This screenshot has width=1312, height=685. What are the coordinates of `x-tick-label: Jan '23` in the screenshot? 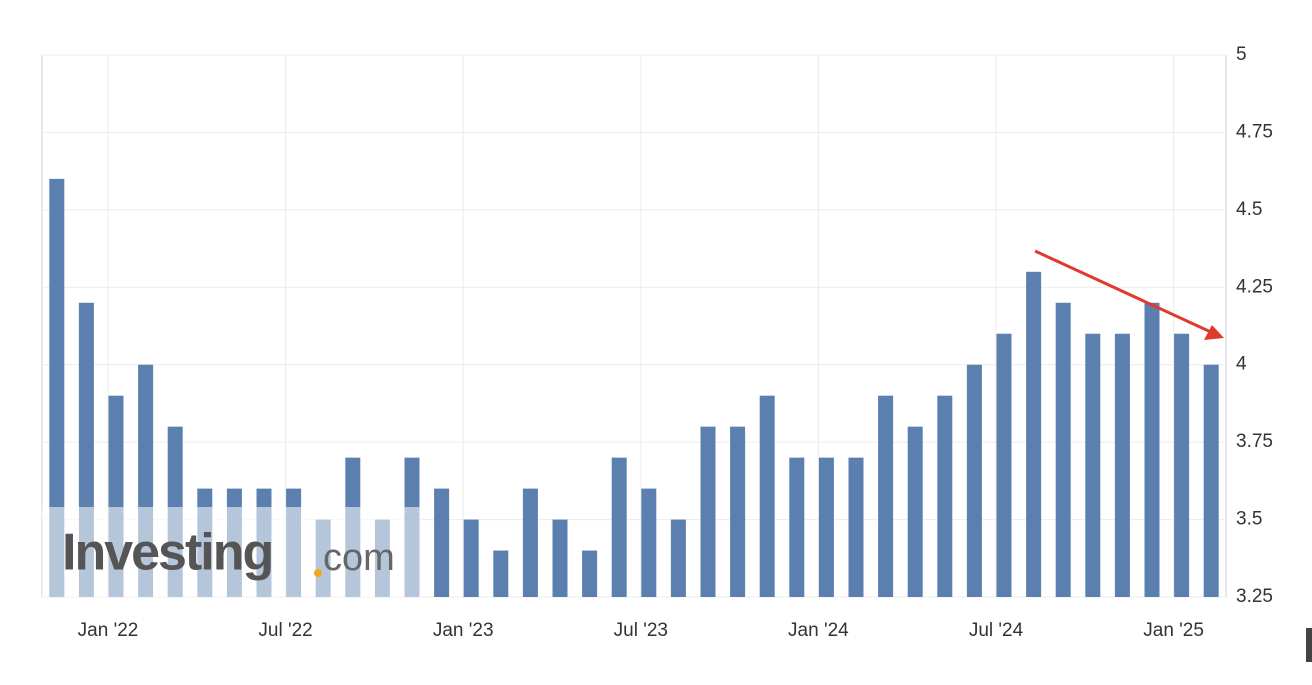 It's located at (463, 630).